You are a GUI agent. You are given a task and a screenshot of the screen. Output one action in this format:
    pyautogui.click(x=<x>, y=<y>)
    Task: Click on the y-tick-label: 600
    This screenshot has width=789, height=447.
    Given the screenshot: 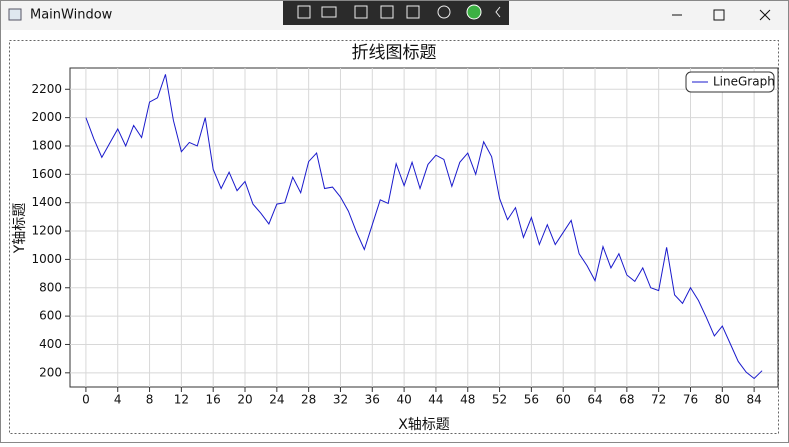 What is the action you would take?
    pyautogui.click(x=50, y=316)
    